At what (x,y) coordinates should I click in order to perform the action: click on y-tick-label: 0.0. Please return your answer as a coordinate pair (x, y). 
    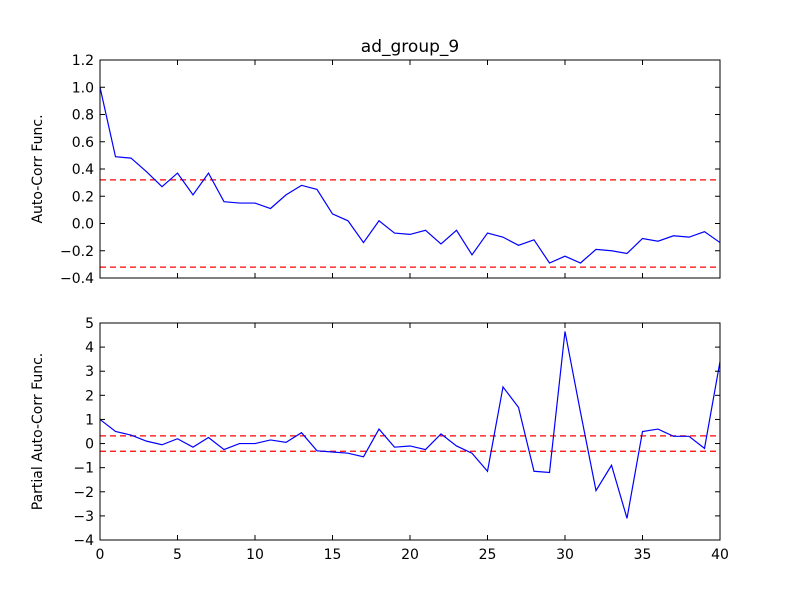
    Looking at the image, I should click on (83, 225).